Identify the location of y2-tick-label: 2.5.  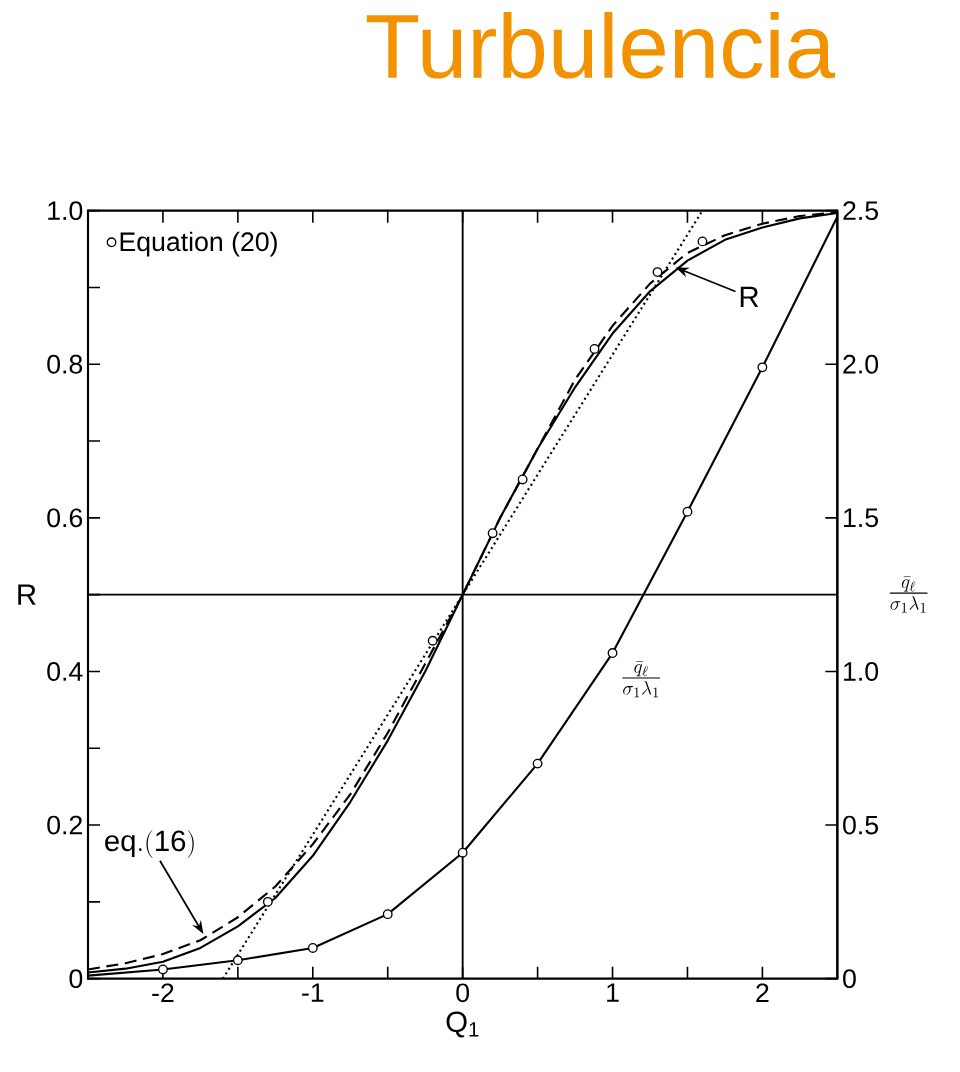
(860, 211).